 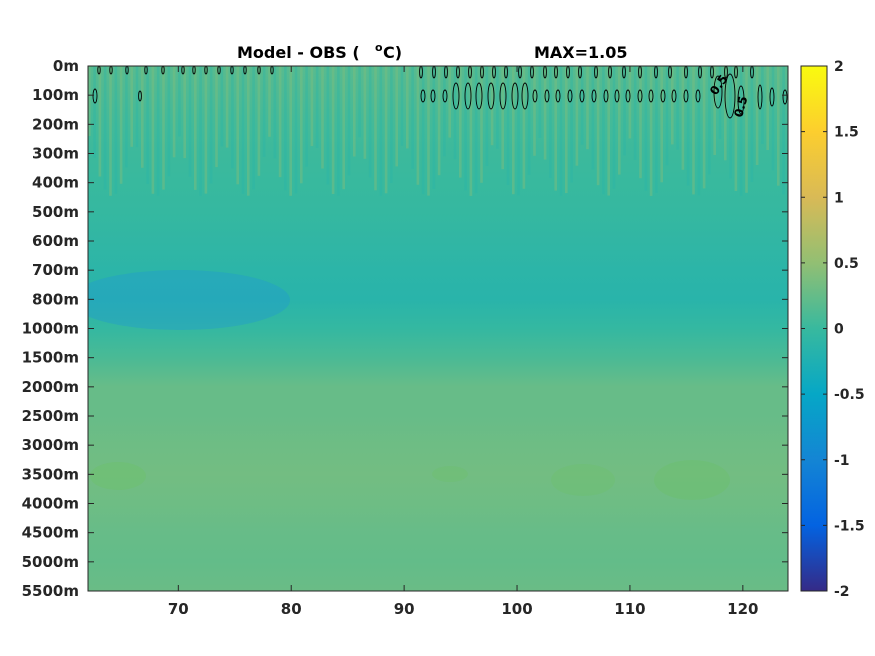 I want to click on colorbar, so click(x=814, y=328).